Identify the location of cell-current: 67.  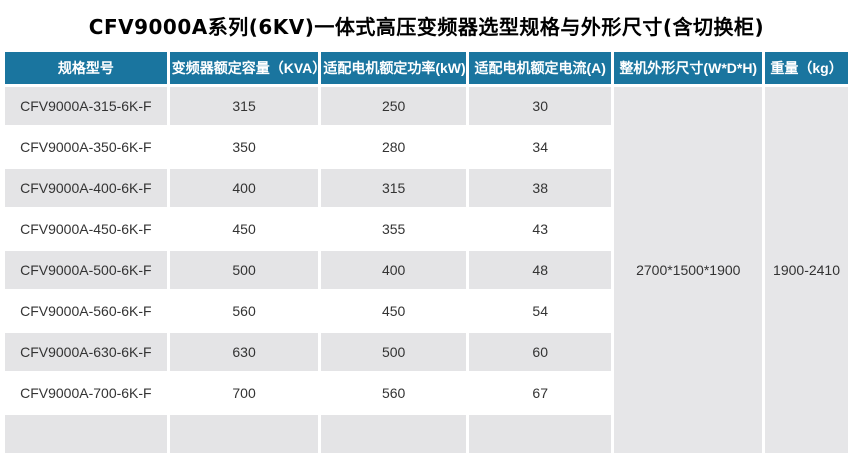
(540, 393).